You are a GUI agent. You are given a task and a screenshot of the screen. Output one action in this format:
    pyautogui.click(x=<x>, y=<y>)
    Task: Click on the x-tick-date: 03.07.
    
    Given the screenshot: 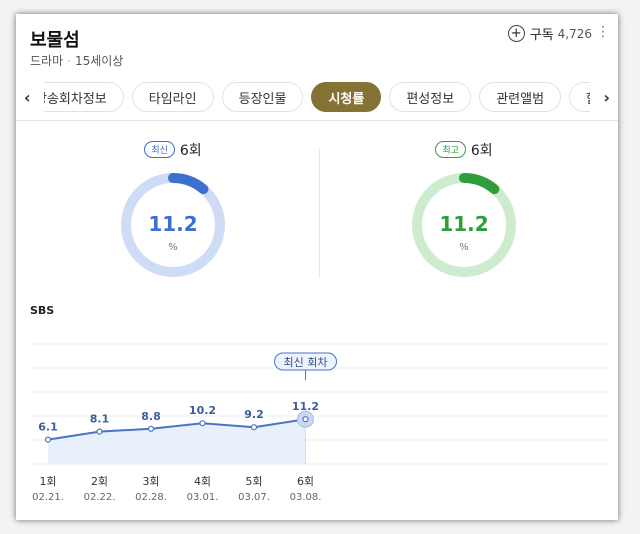 What is the action you would take?
    pyautogui.click(x=254, y=497)
    